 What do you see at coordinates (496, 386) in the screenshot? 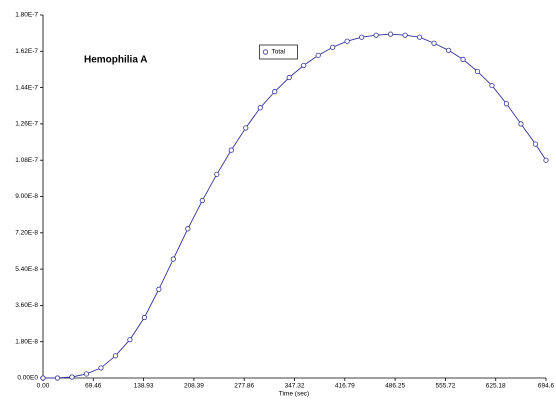
I see `x-tick-label: 625.18` at bounding box center [496, 386].